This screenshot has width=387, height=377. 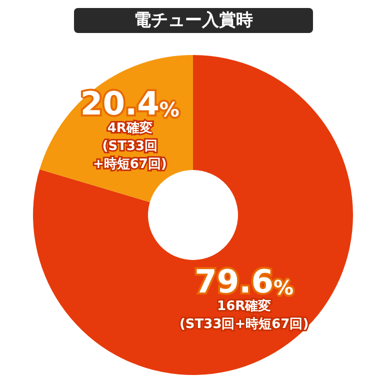 What do you see at coordinates (193, 20) in the screenshot?
I see `chart-title: 電チュー入賞時` at bounding box center [193, 20].